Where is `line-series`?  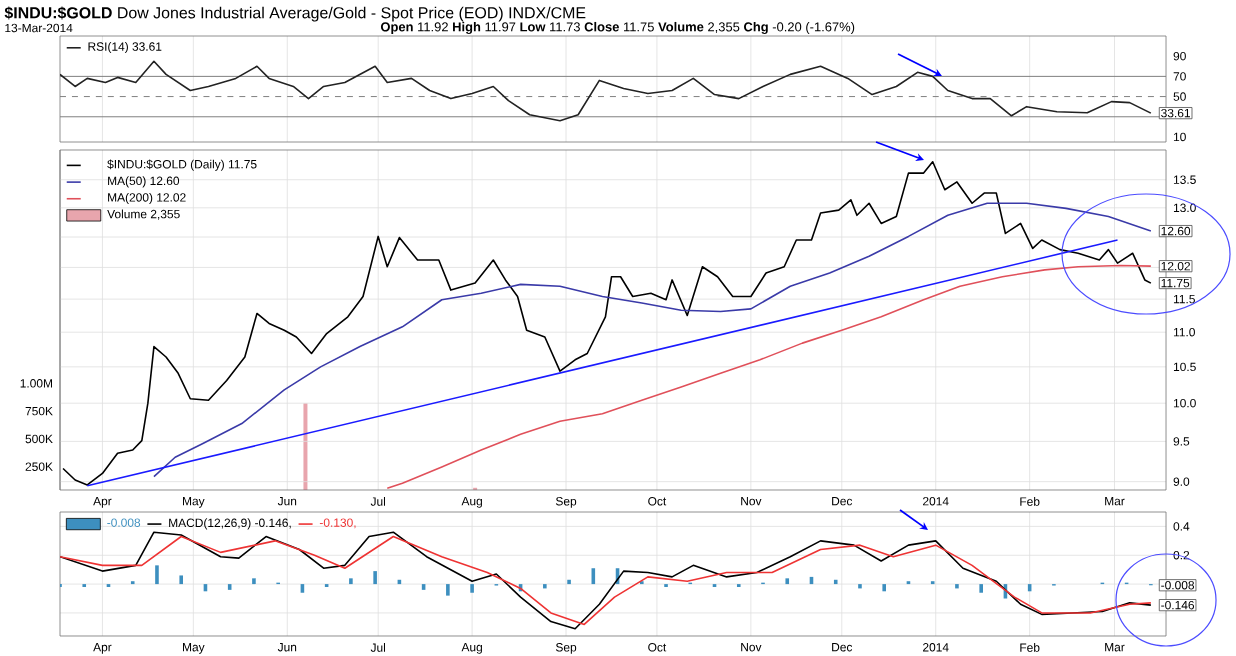
line-series is located at coordinates (606, 91).